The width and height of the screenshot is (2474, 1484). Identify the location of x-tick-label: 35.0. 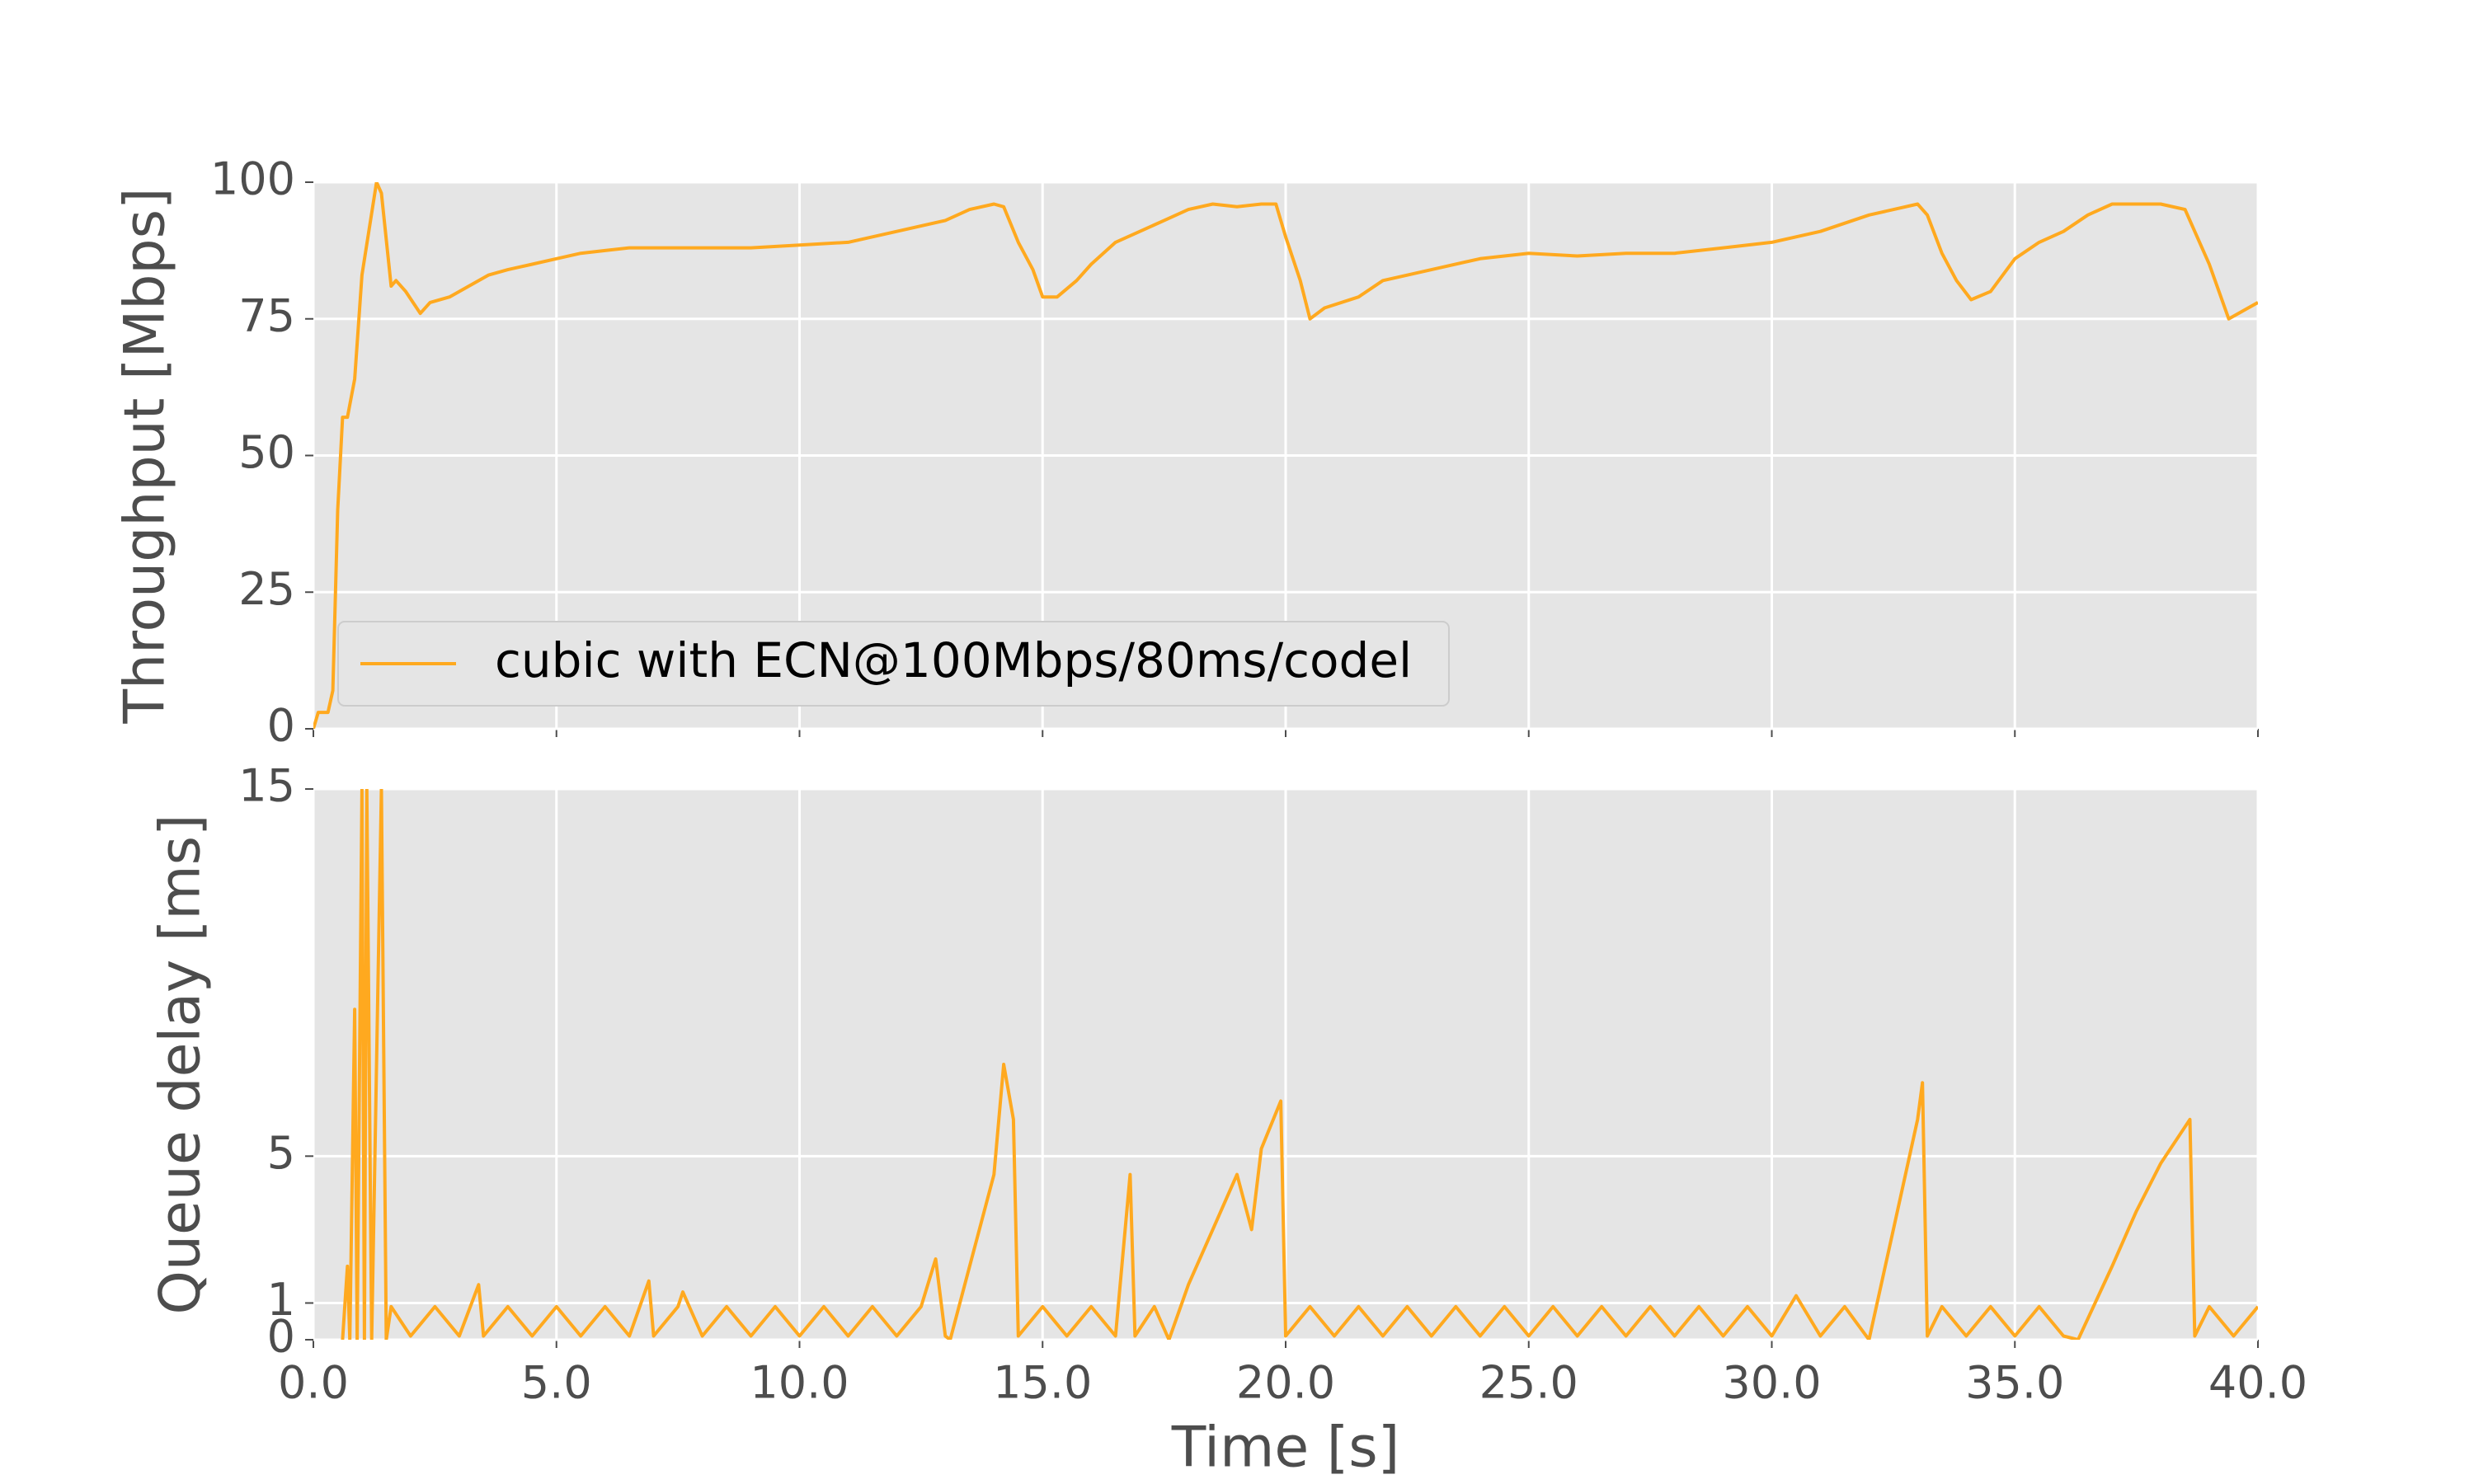
(2014, 1383).